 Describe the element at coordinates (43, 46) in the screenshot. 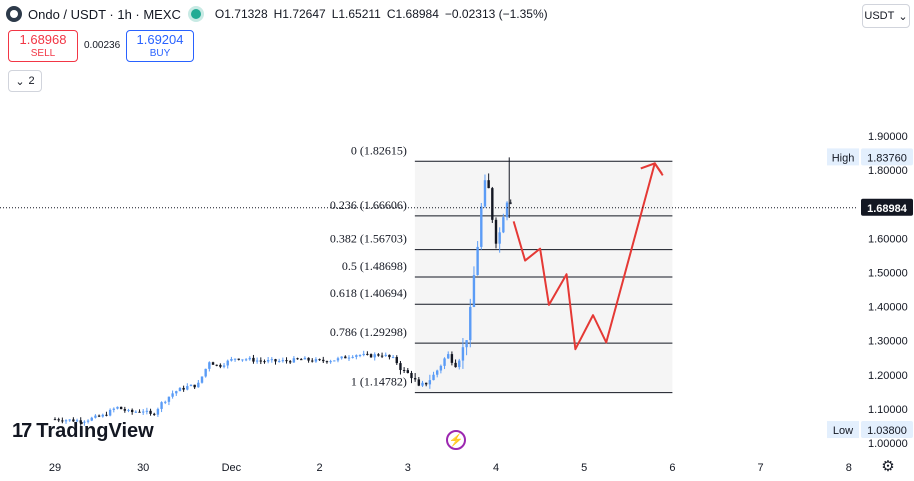

I see `sell-button: 1.68968 SELL` at that location.